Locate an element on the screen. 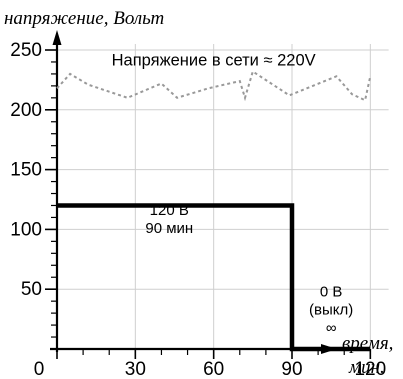  annotation-on-line1: 120 В is located at coordinates (169, 210).